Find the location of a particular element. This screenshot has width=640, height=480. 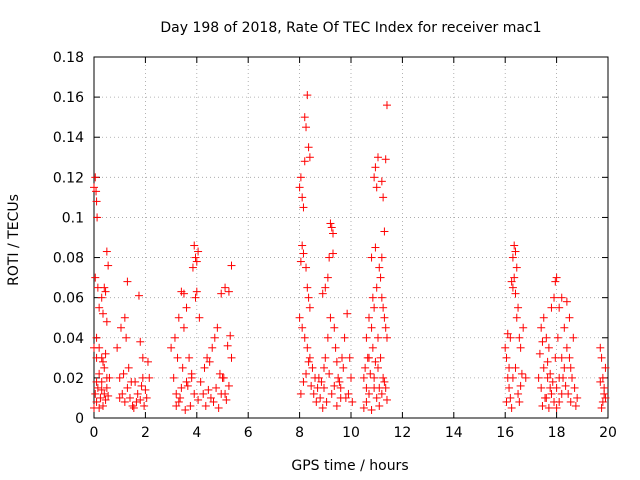

x-tick-label: 0 is located at coordinates (94, 433).